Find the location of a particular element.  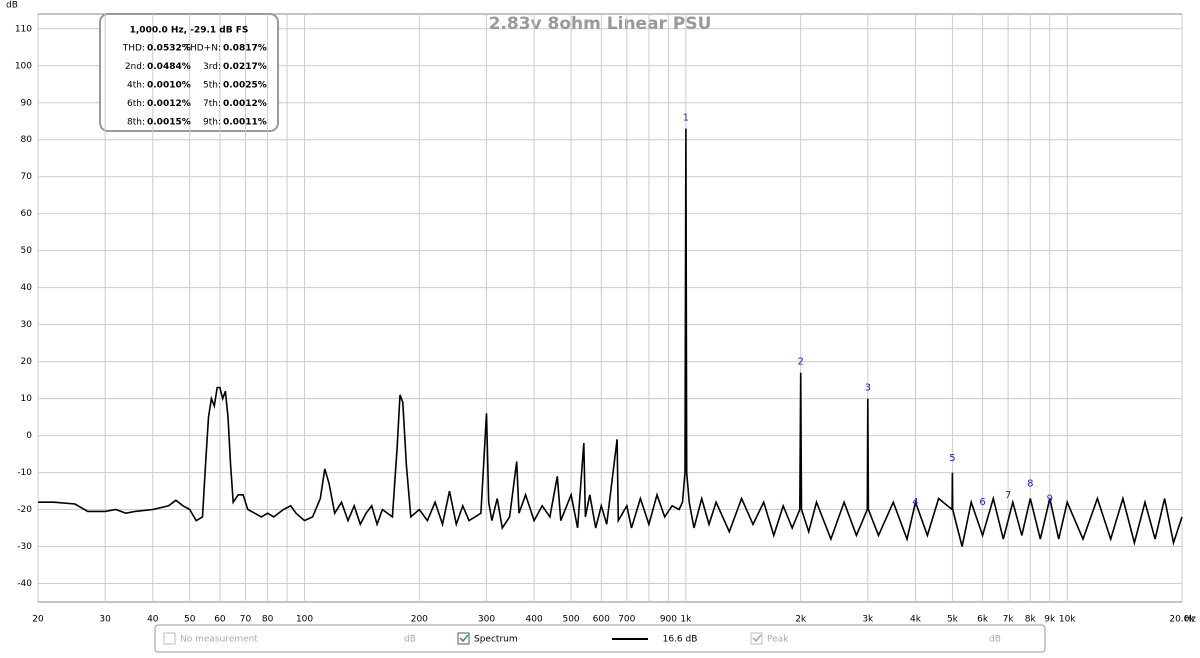

info-label: 6th: is located at coordinates (136, 104).